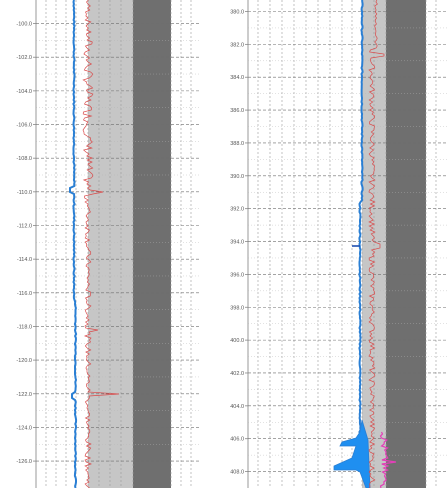  I want to click on right-red-curve, so click(376, 244).